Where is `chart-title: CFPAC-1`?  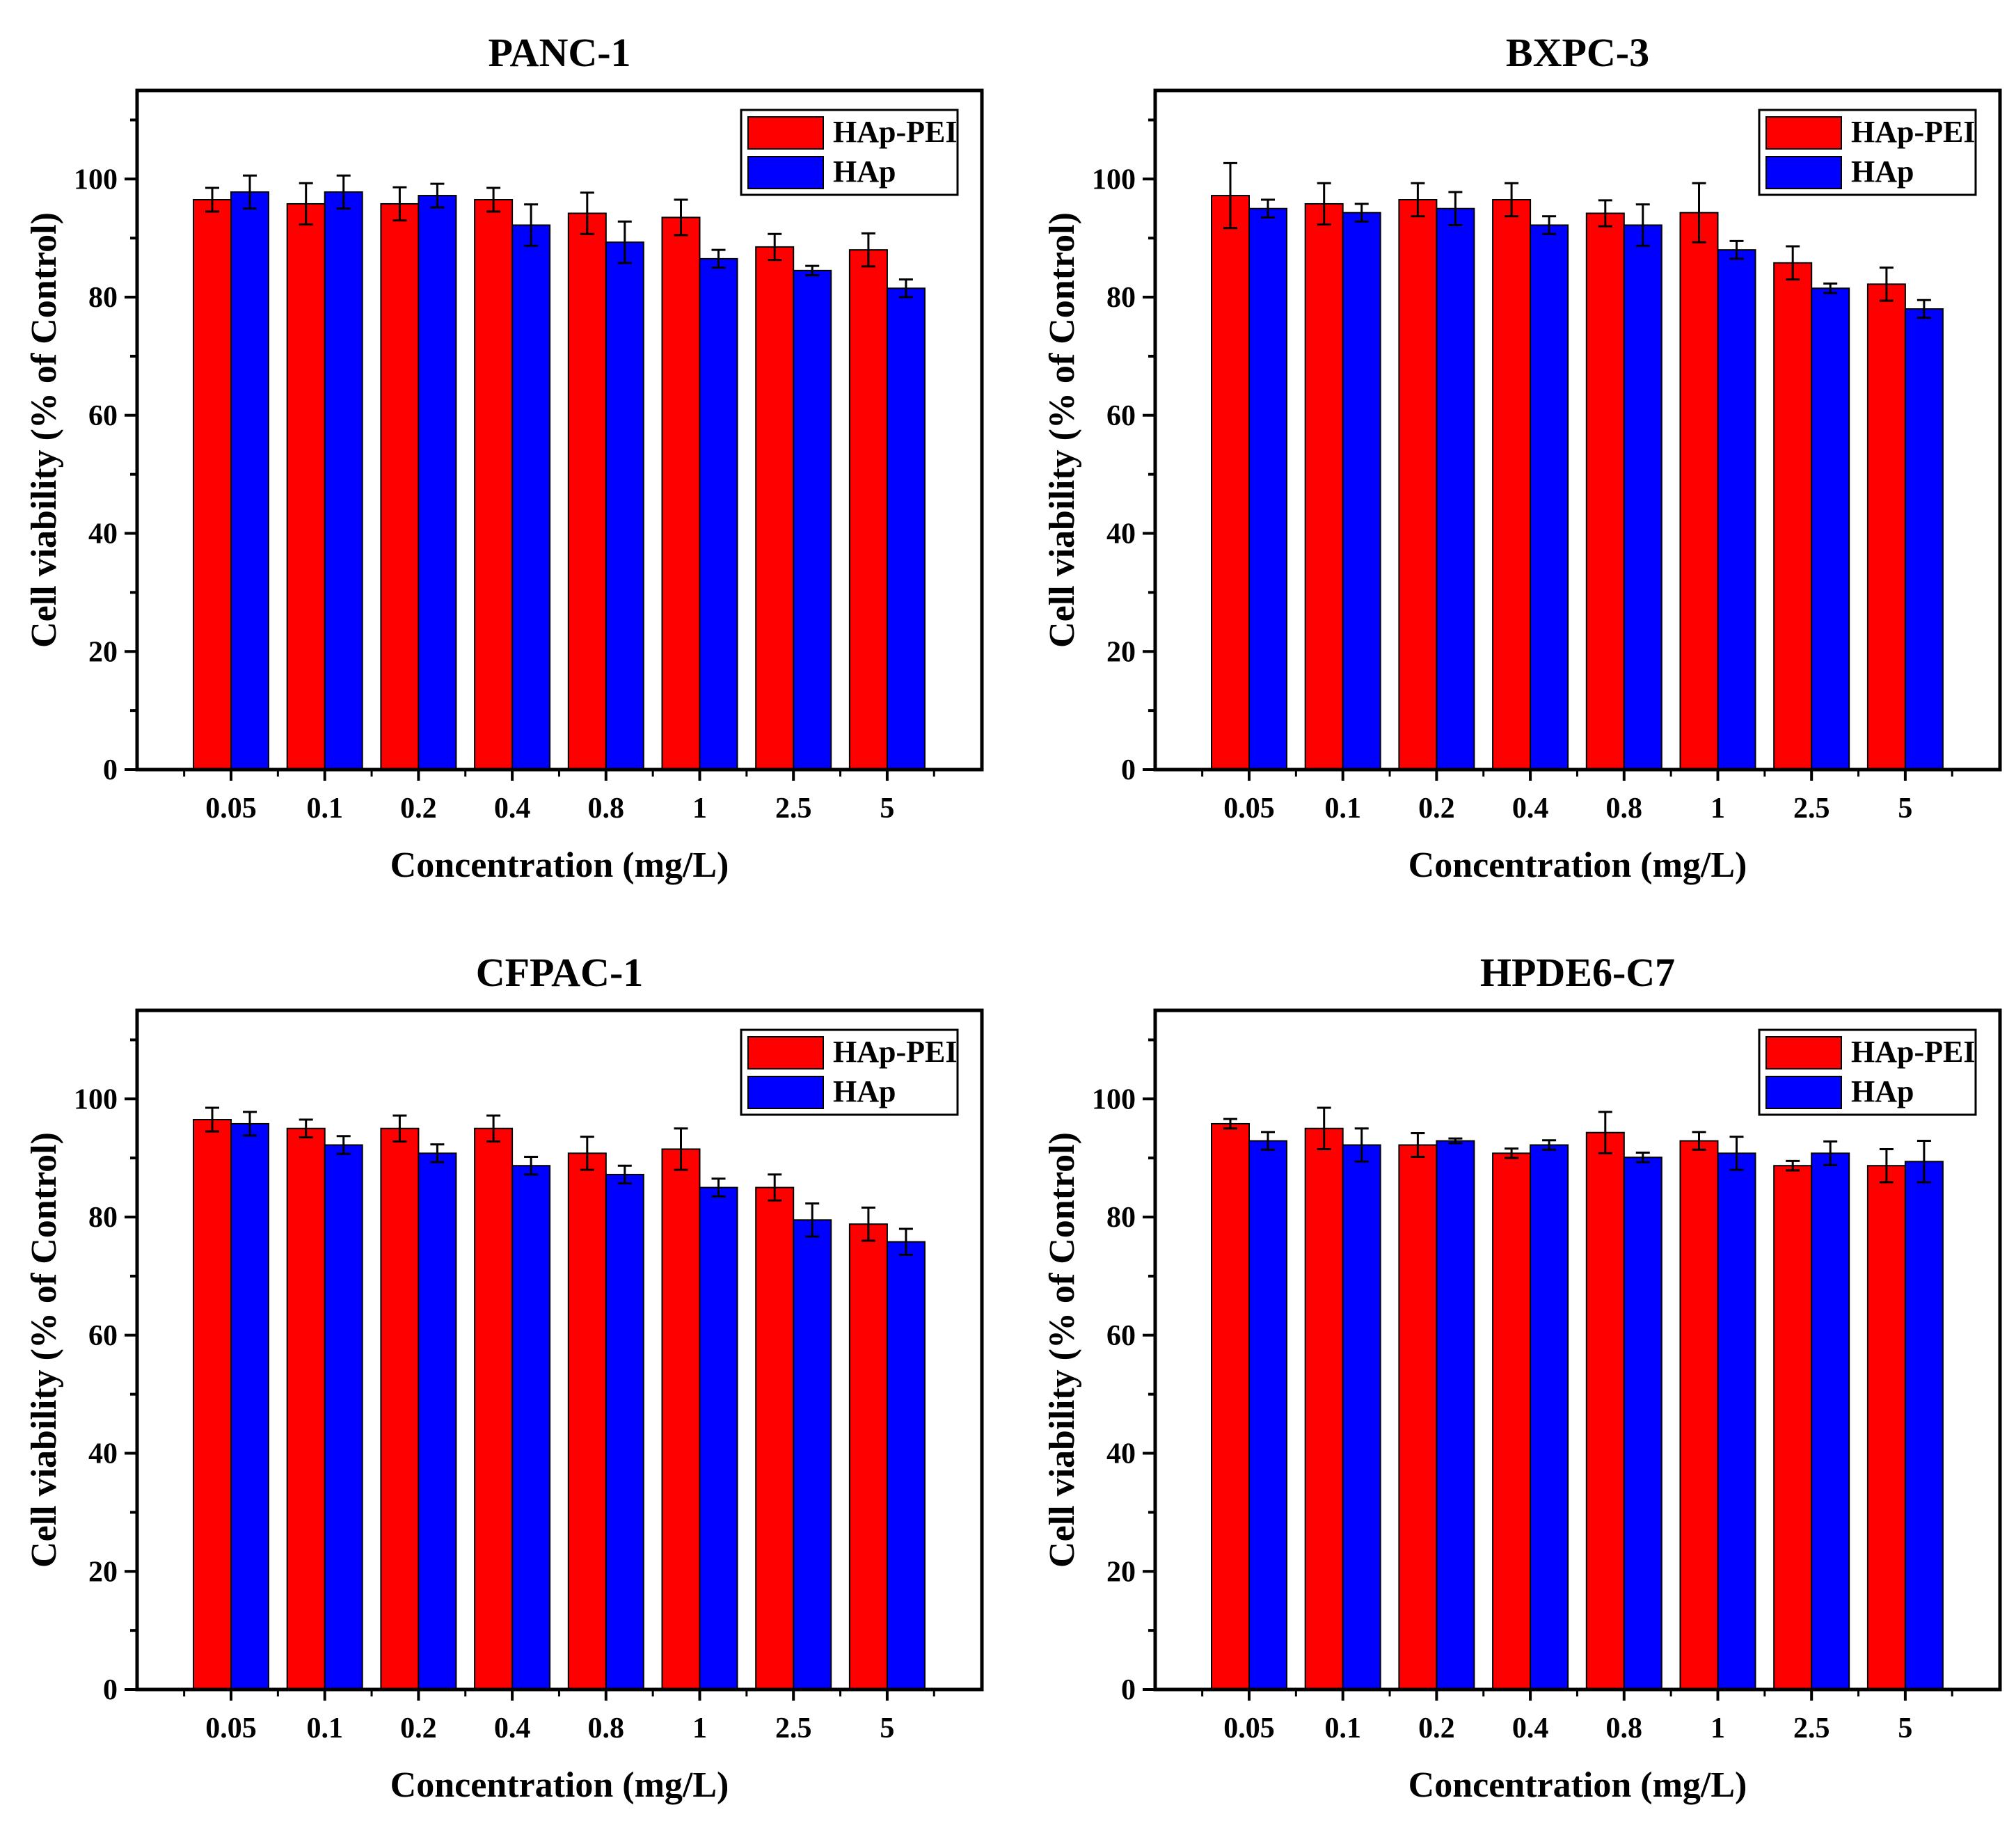
chart-title: CFPAC-1 is located at coordinates (560, 972).